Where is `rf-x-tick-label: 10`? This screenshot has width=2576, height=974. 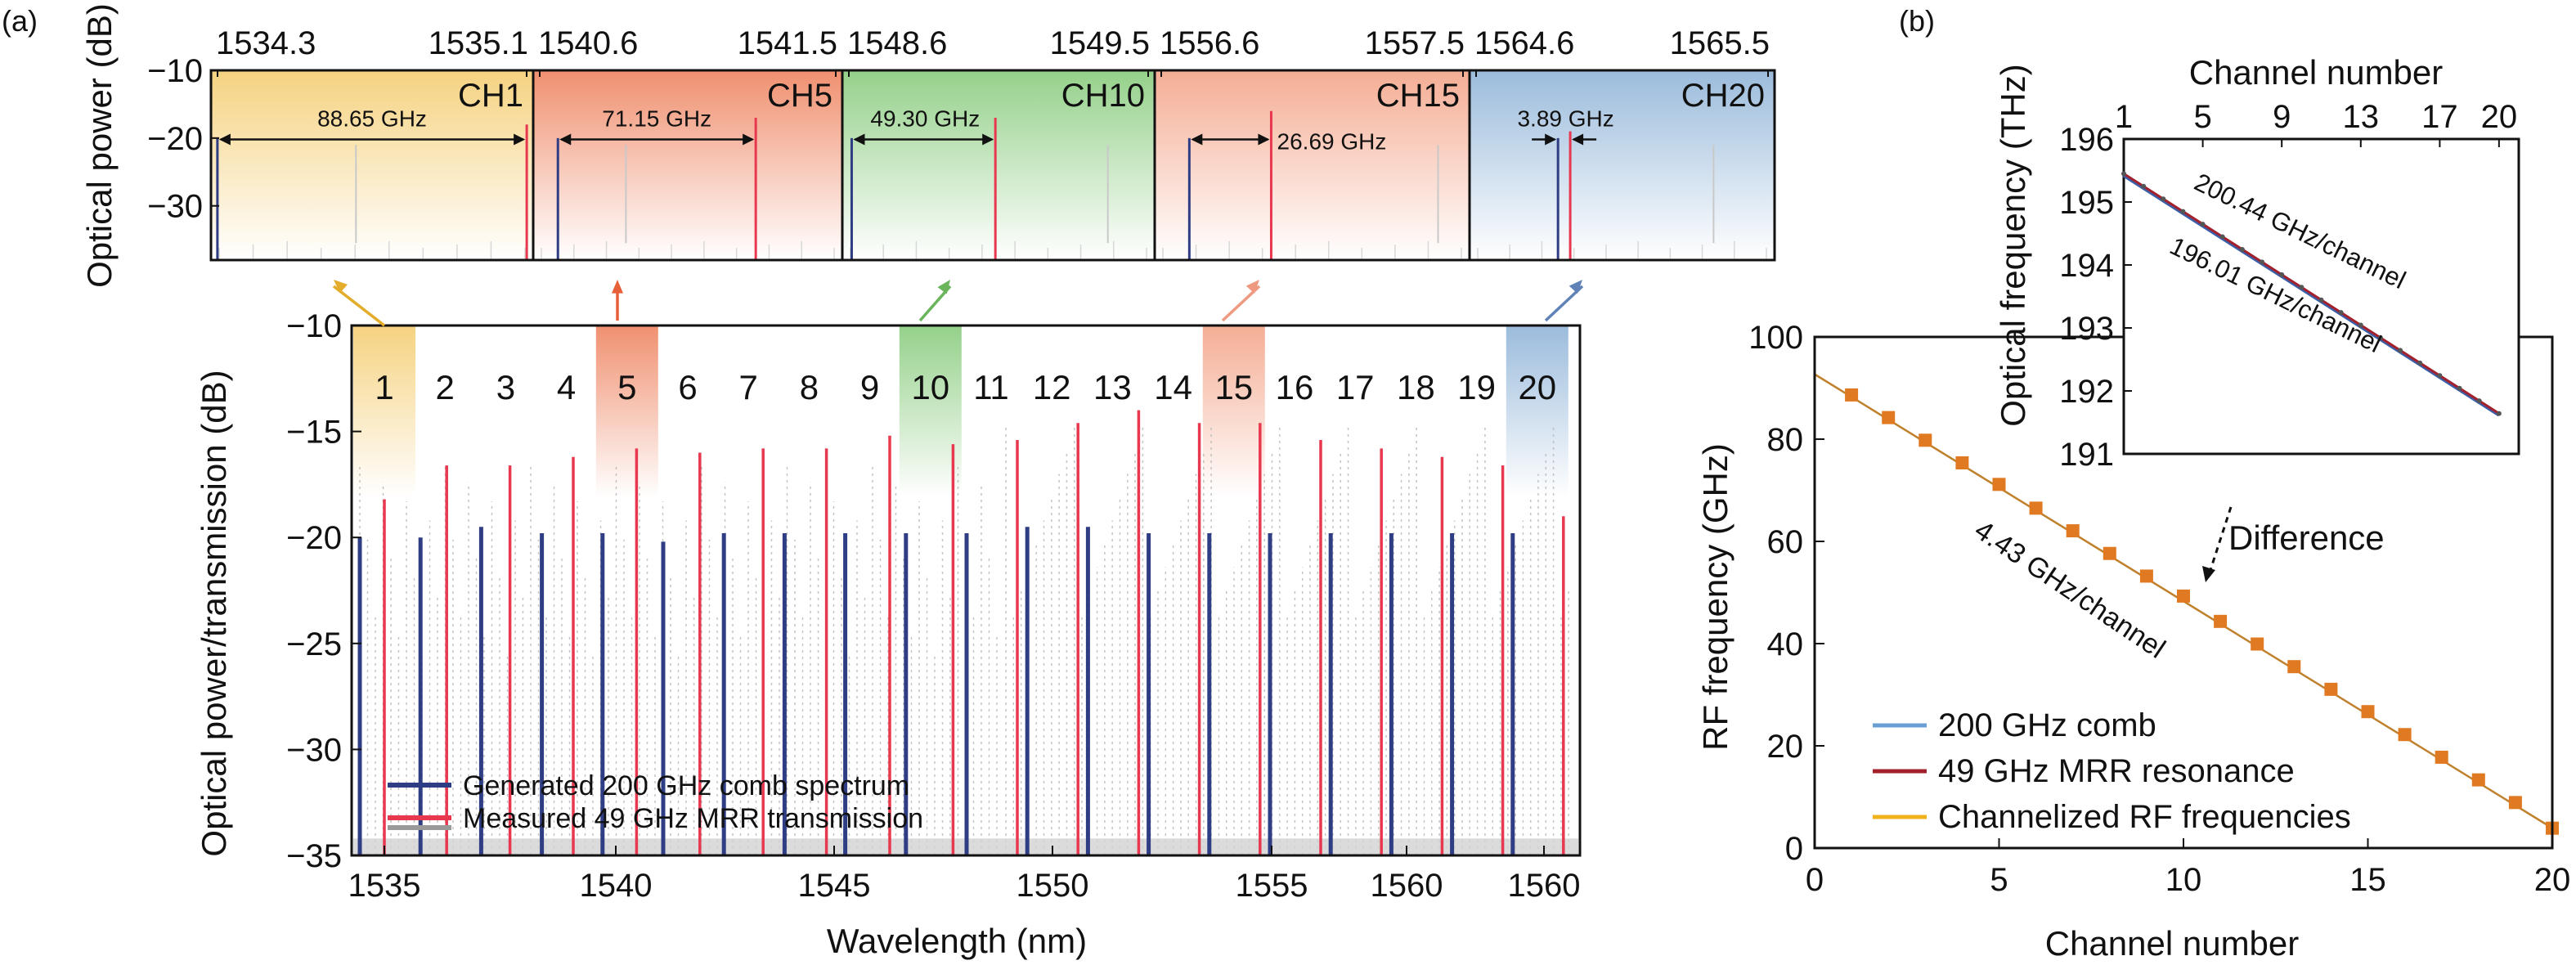
rf-x-tick-label: 10 is located at coordinates (2183, 880).